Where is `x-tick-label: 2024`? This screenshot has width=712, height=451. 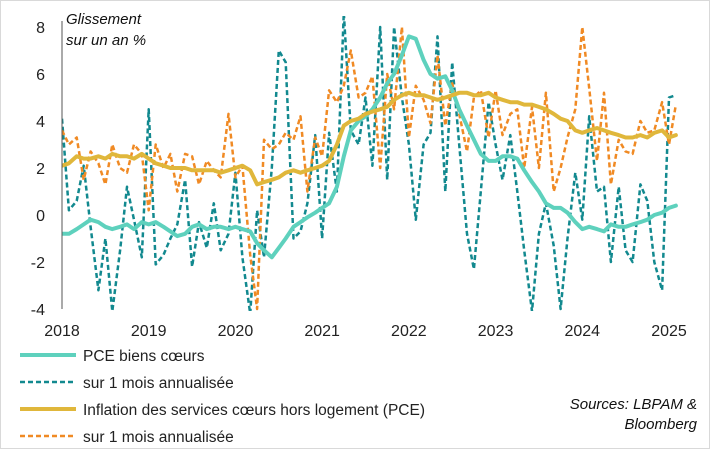
x-tick-label: 2024 is located at coordinates (582, 331).